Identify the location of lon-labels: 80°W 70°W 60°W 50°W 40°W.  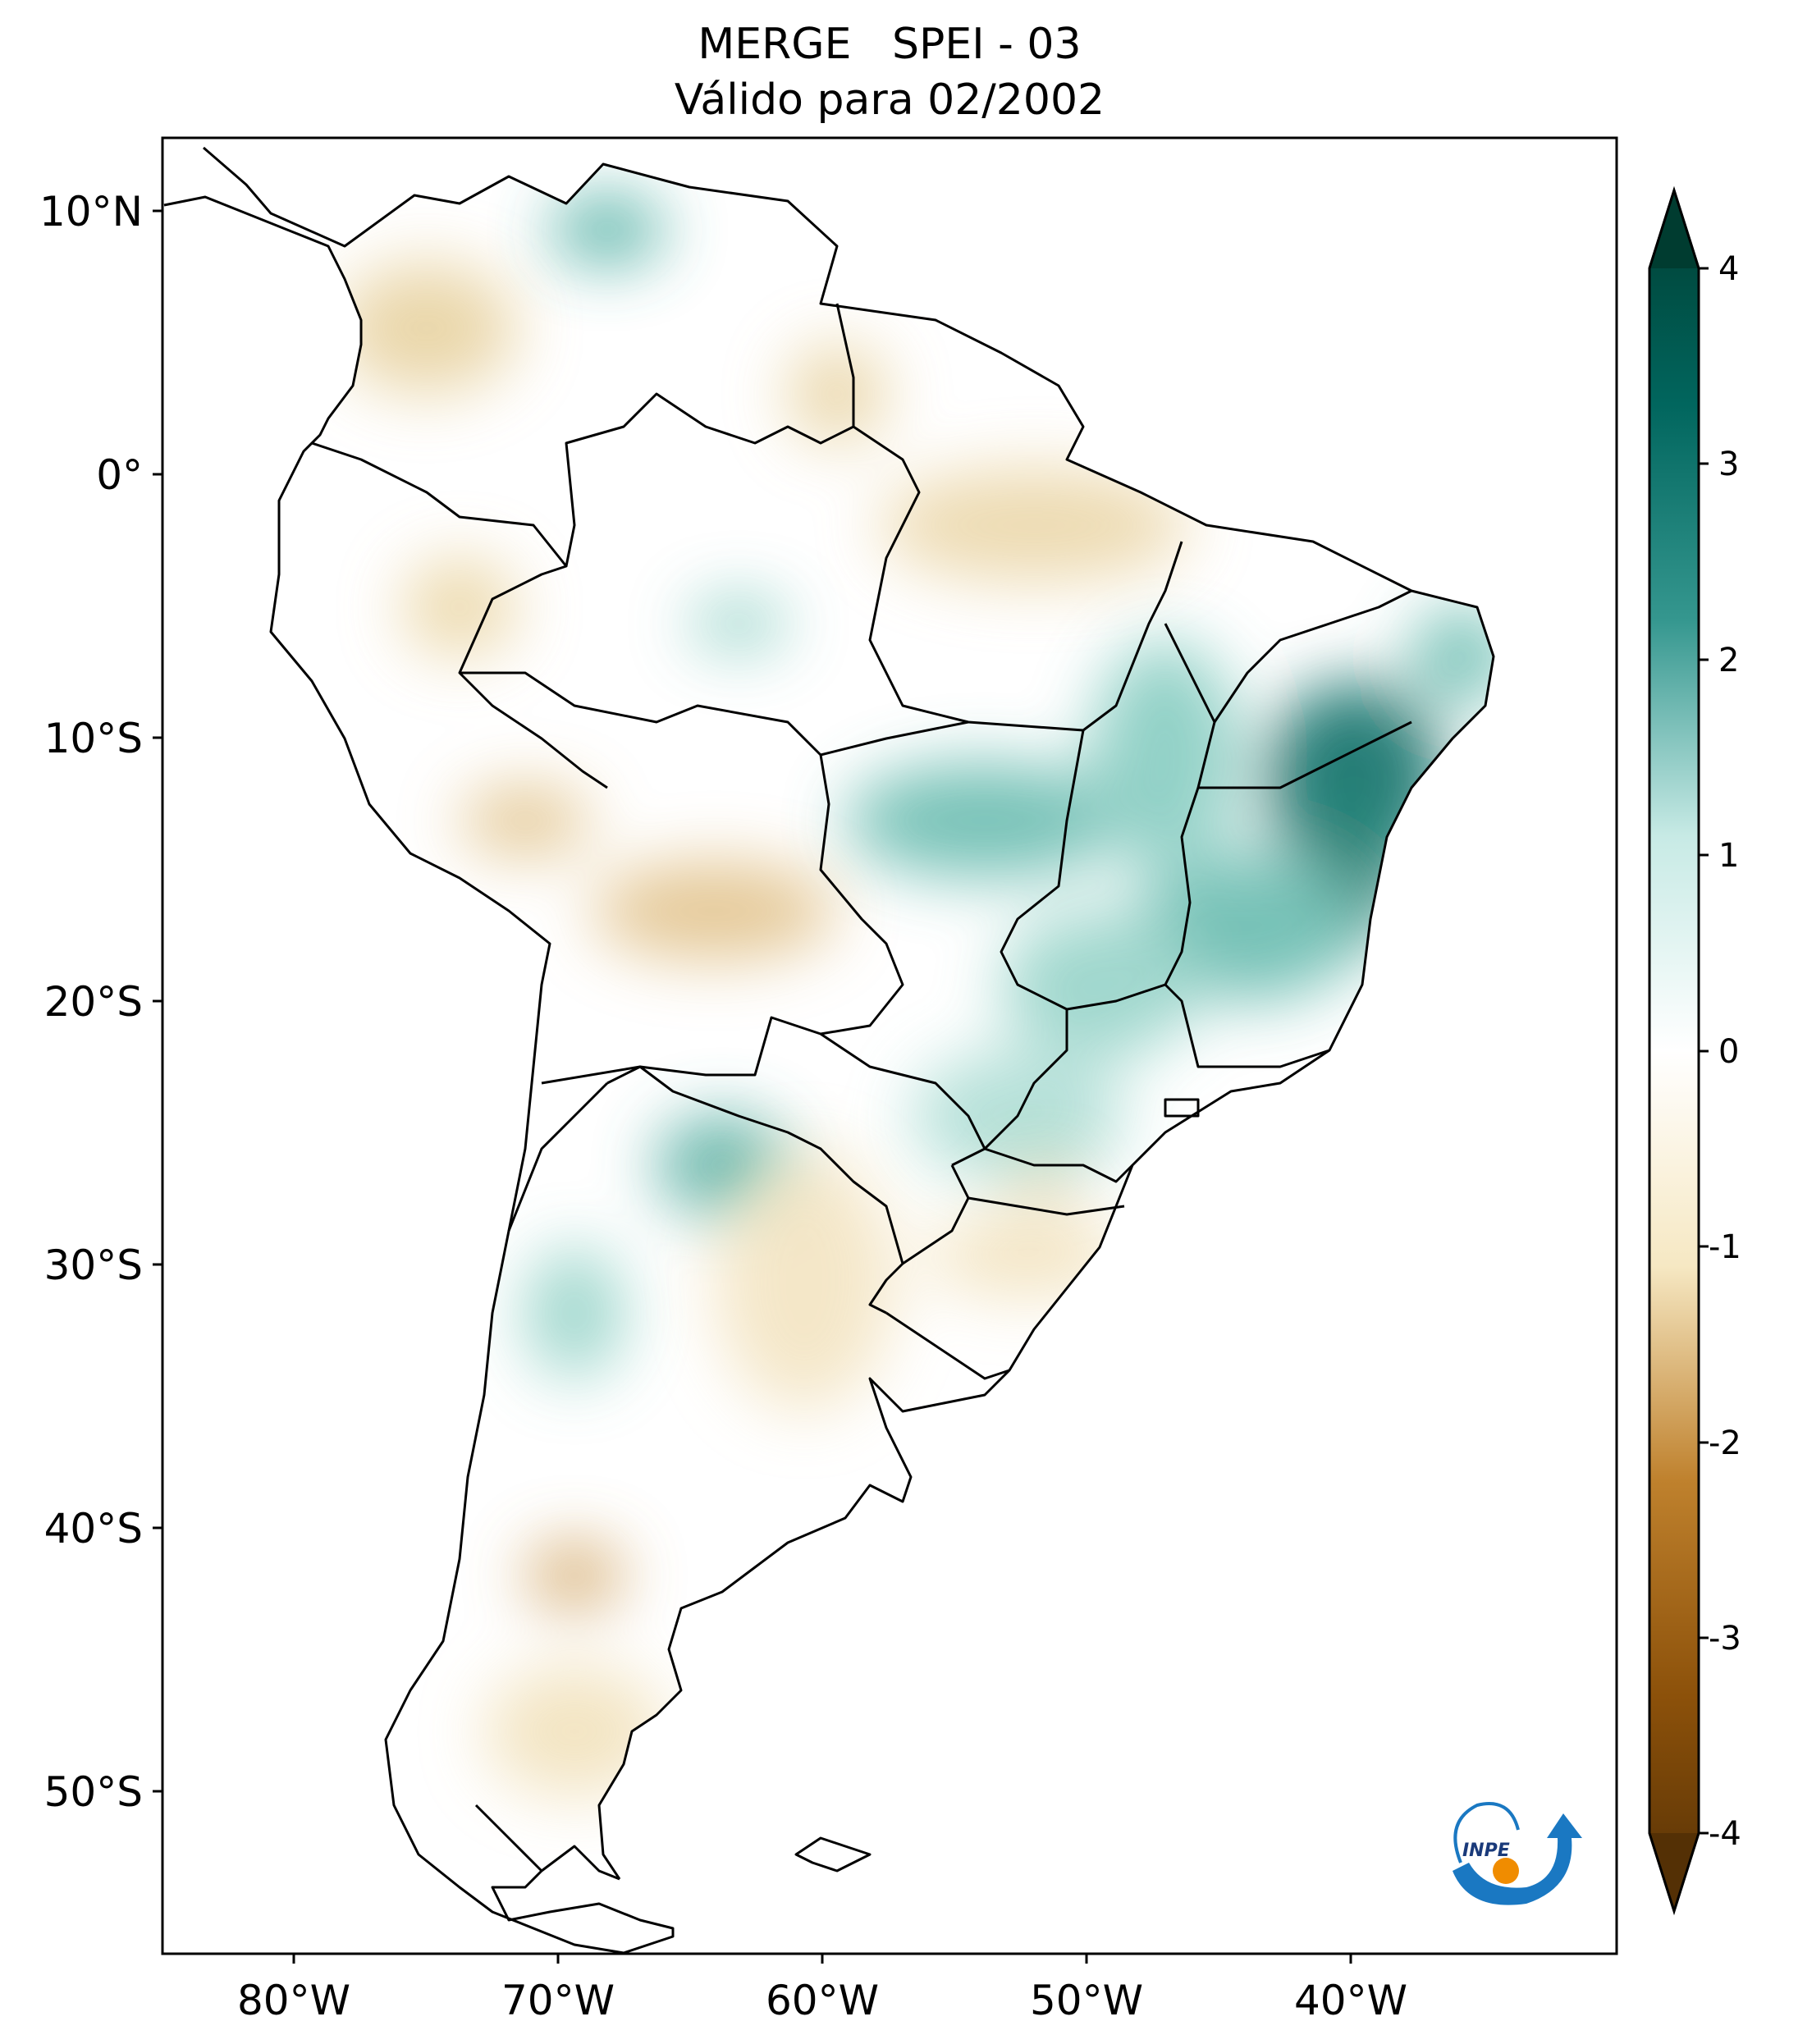
(822, 2001).